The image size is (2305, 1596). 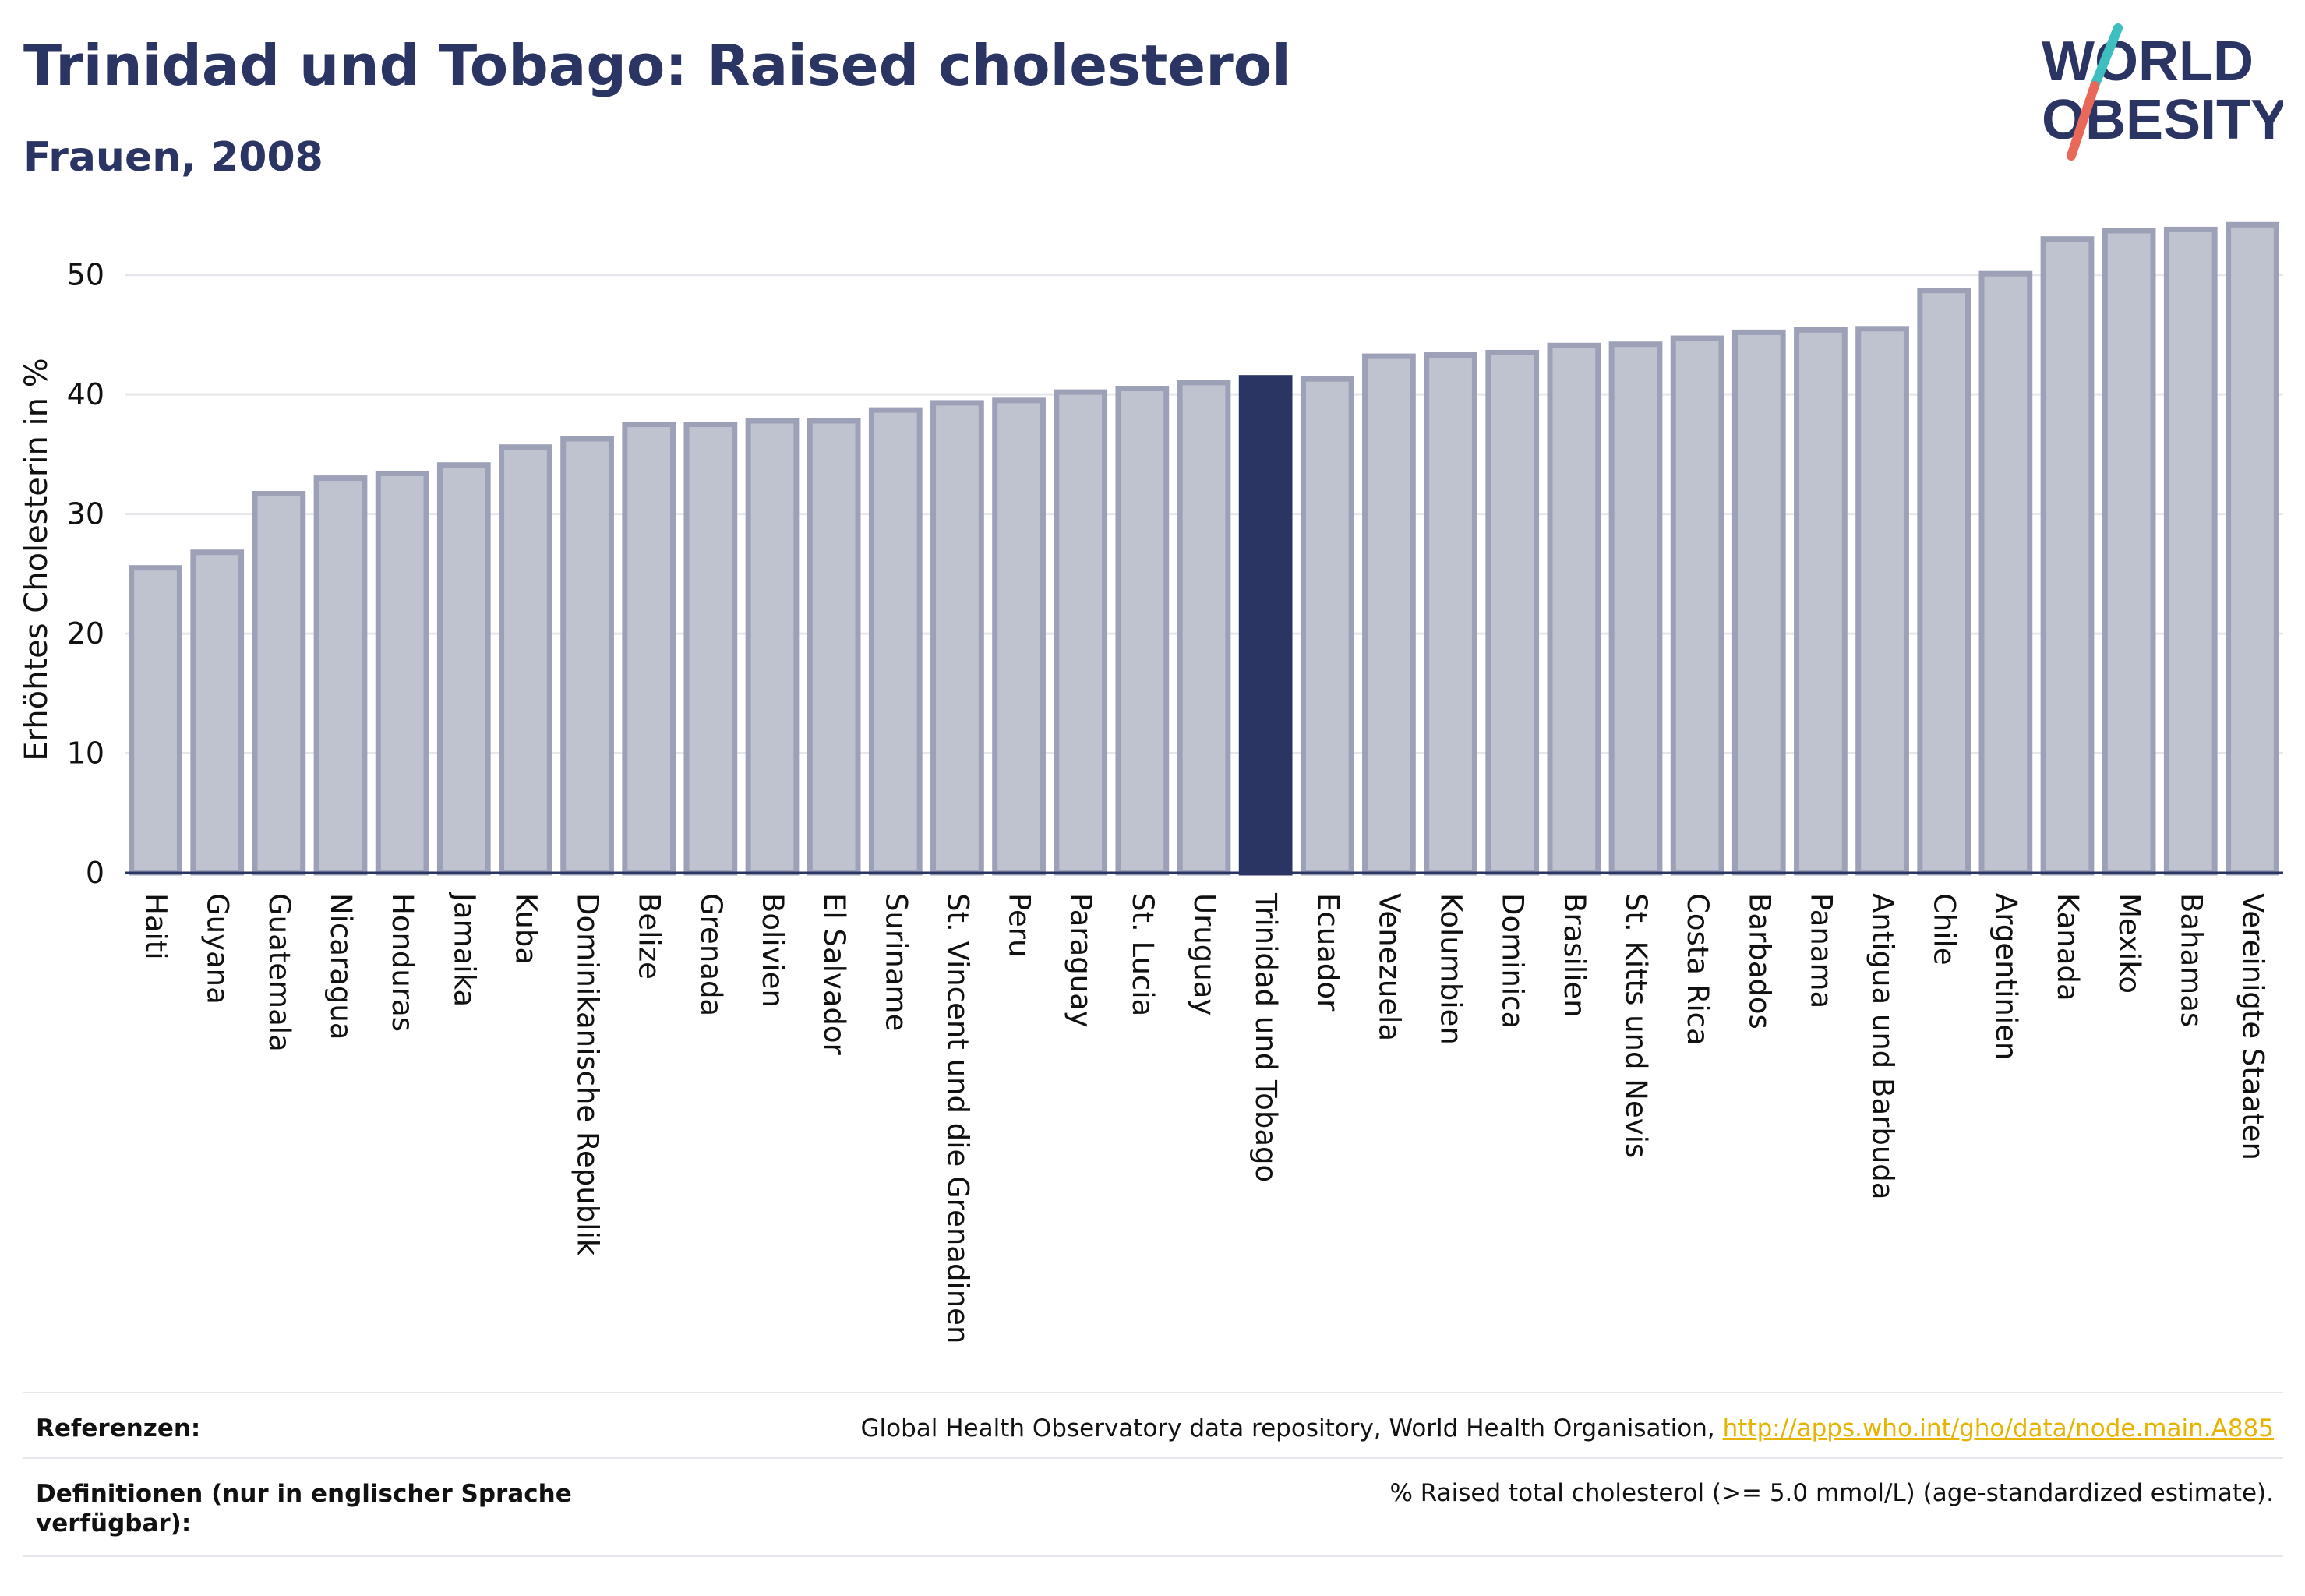 I want to click on x-tick-label: Chile, so click(x=1944, y=929).